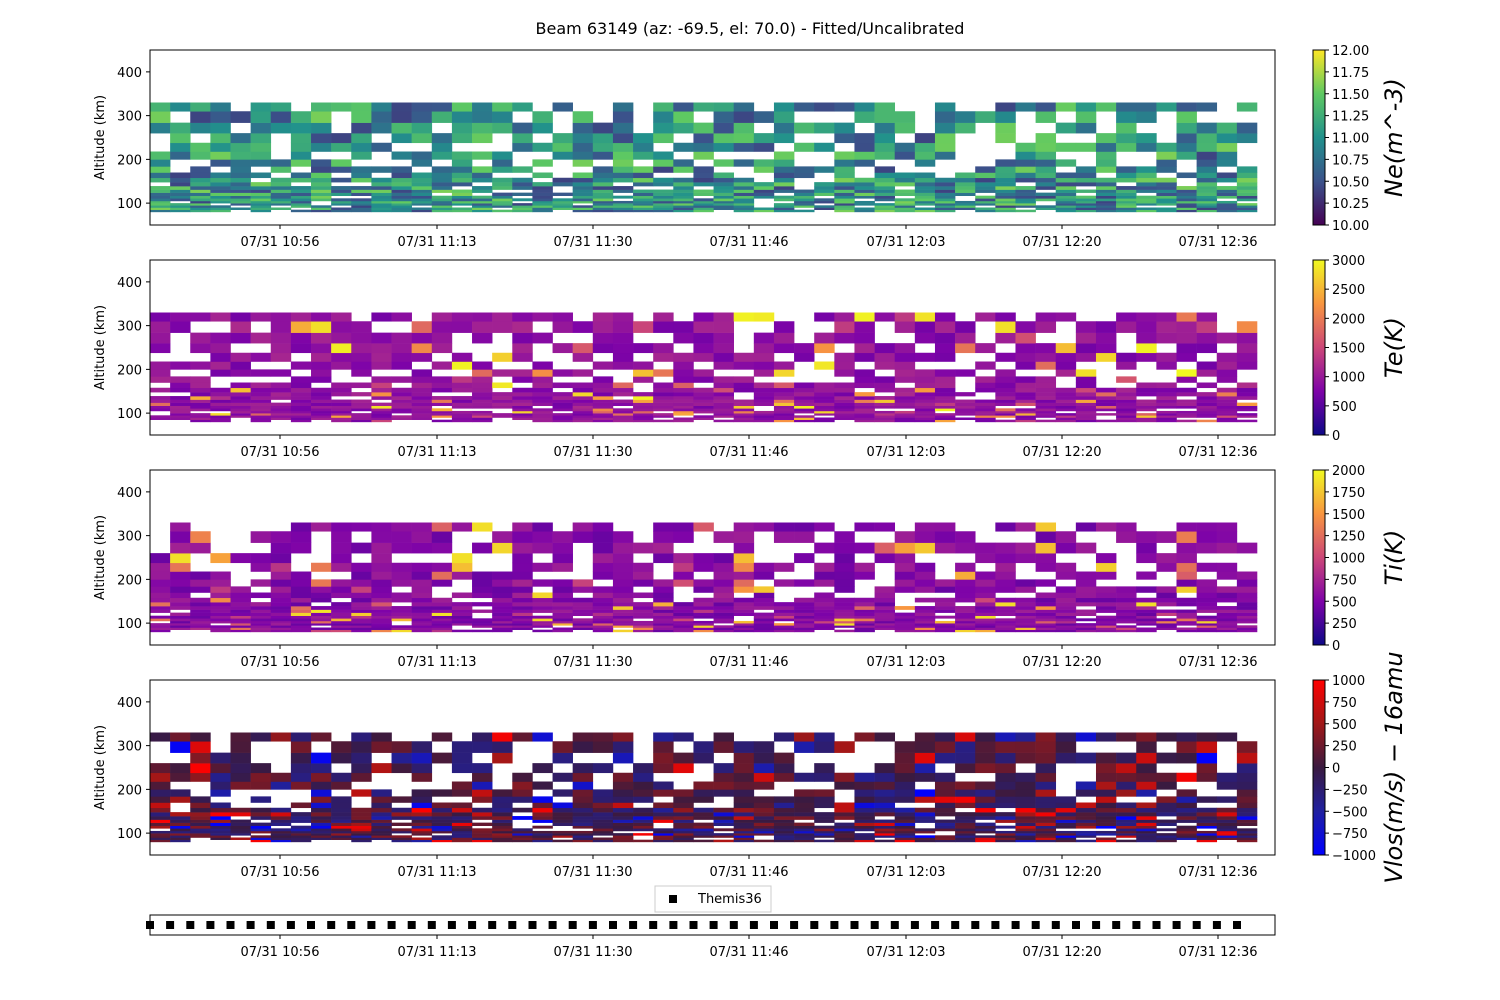 This screenshot has width=1500, height=1000. I want to click on x-tick-label: 07/31 11:30, so click(592, 242).